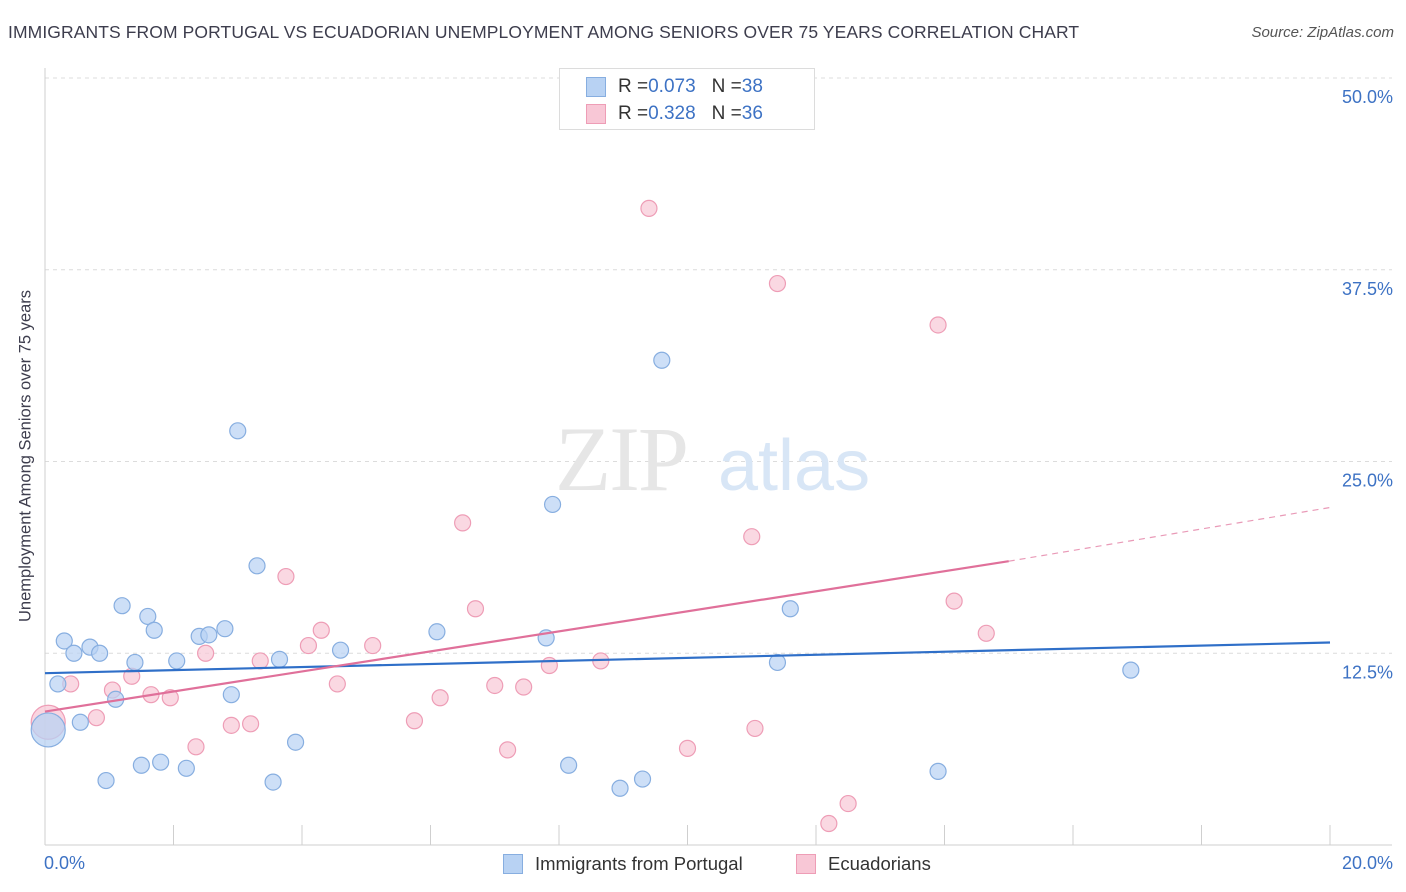 The image size is (1406, 892). I want to click on legend-correlation: R = 0.073 N = 38 R = 0.328 N = 36, so click(687, 99).